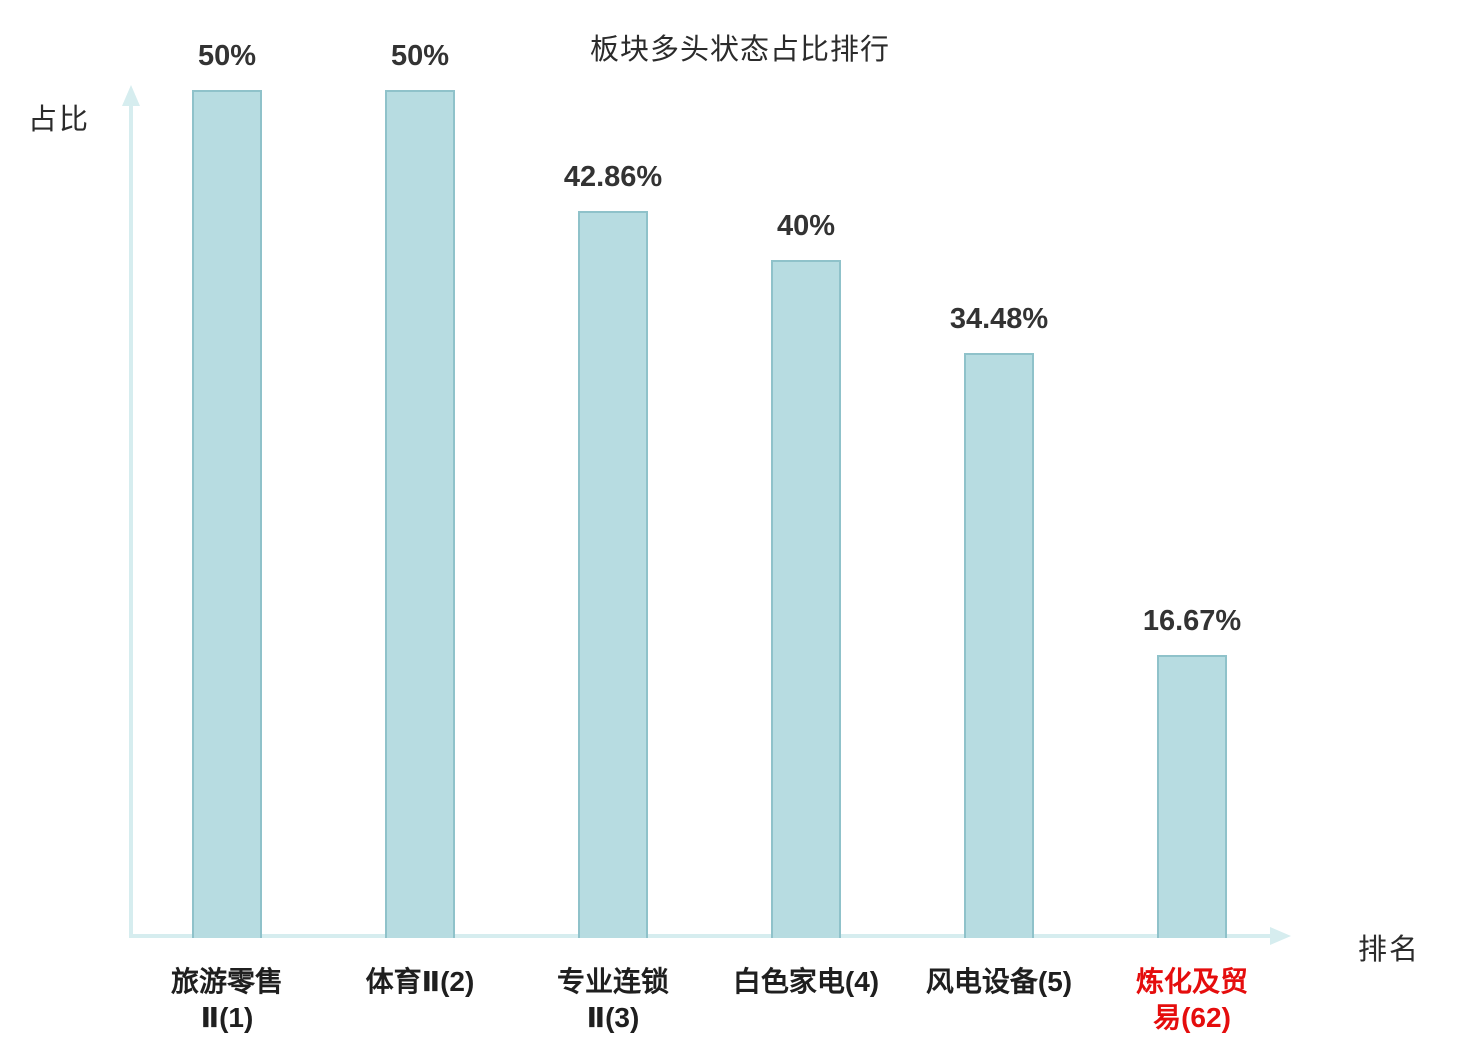 The image size is (1480, 1040). What do you see at coordinates (226, 999) in the screenshot?
I see `bar-category-label: 旅游零售 Ⅱ(1)` at bounding box center [226, 999].